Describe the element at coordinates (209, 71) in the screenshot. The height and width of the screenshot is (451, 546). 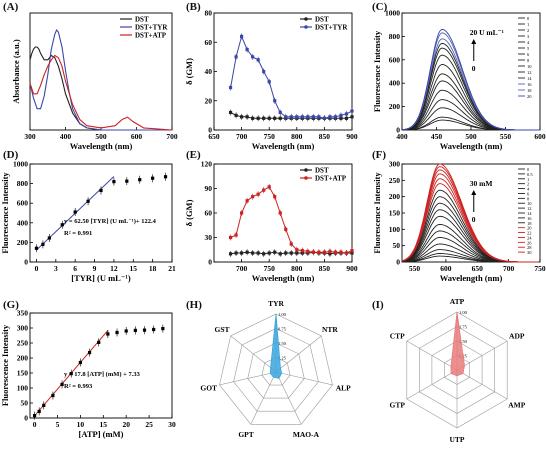
I see `y-tick-label: 40` at that location.